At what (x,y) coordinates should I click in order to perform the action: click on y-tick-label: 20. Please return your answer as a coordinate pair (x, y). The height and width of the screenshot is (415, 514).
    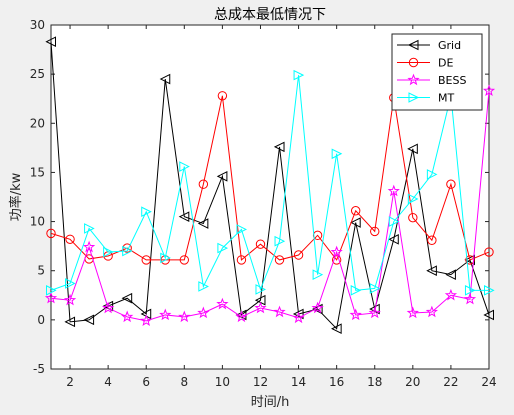
    Looking at the image, I should click on (37, 123).